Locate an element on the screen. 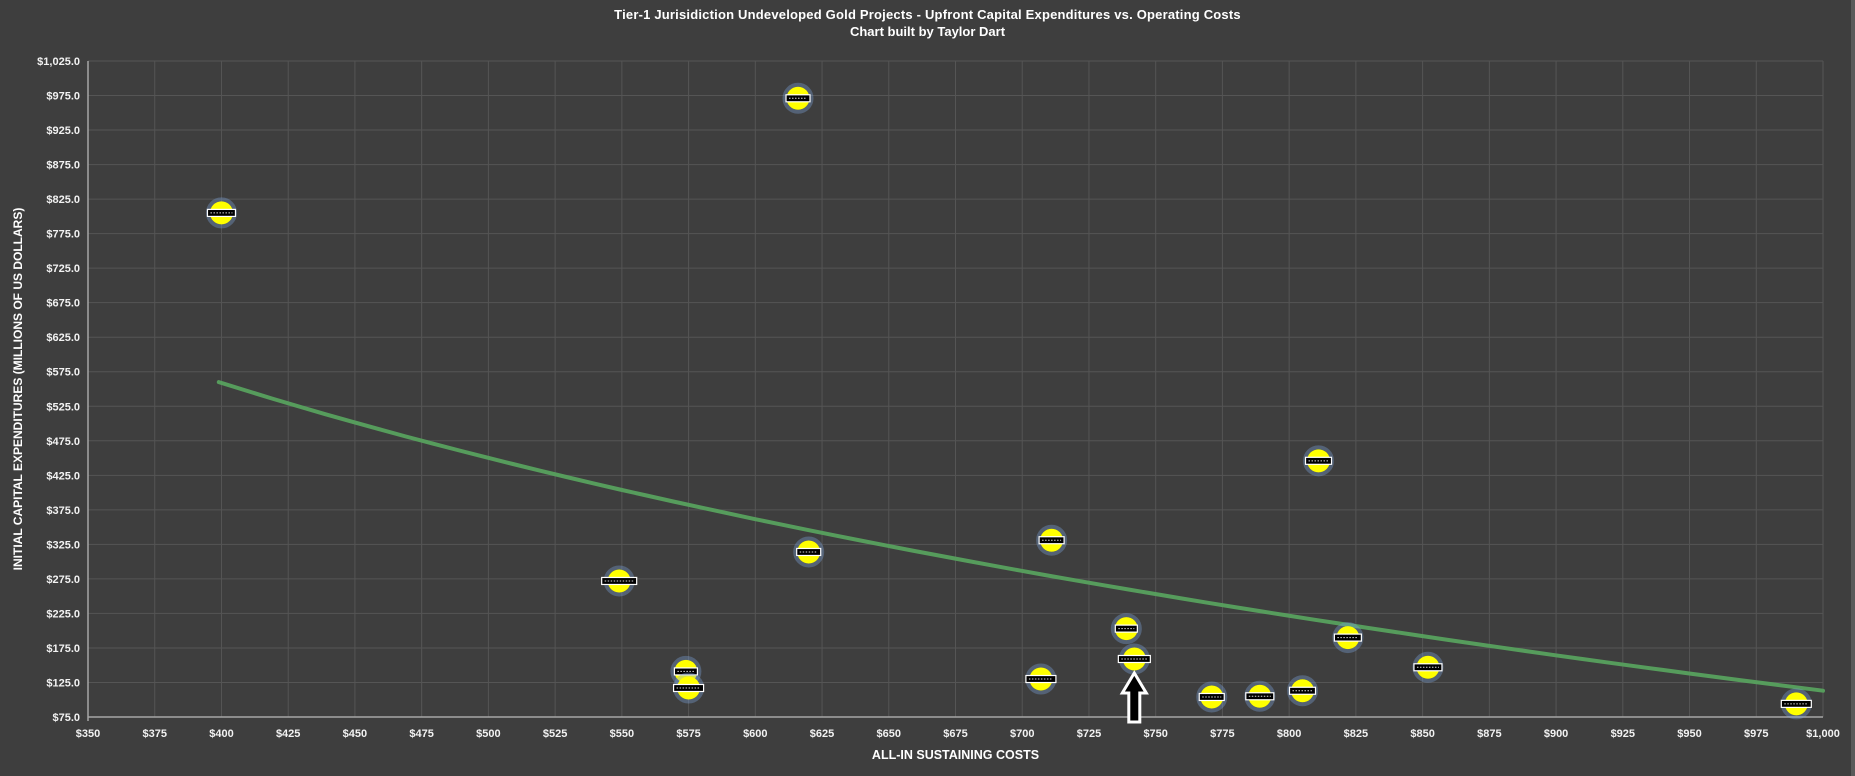  up-arrow-annotation is located at coordinates (1134, 697).